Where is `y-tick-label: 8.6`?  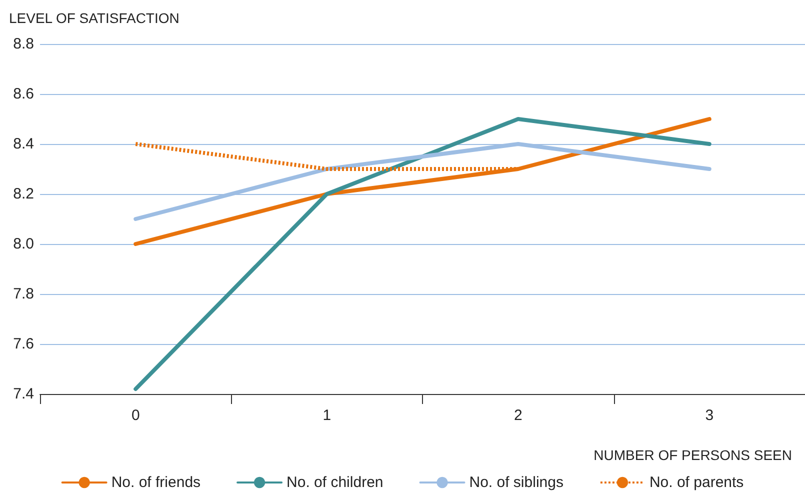 y-tick-label: 8.6 is located at coordinates (23, 94).